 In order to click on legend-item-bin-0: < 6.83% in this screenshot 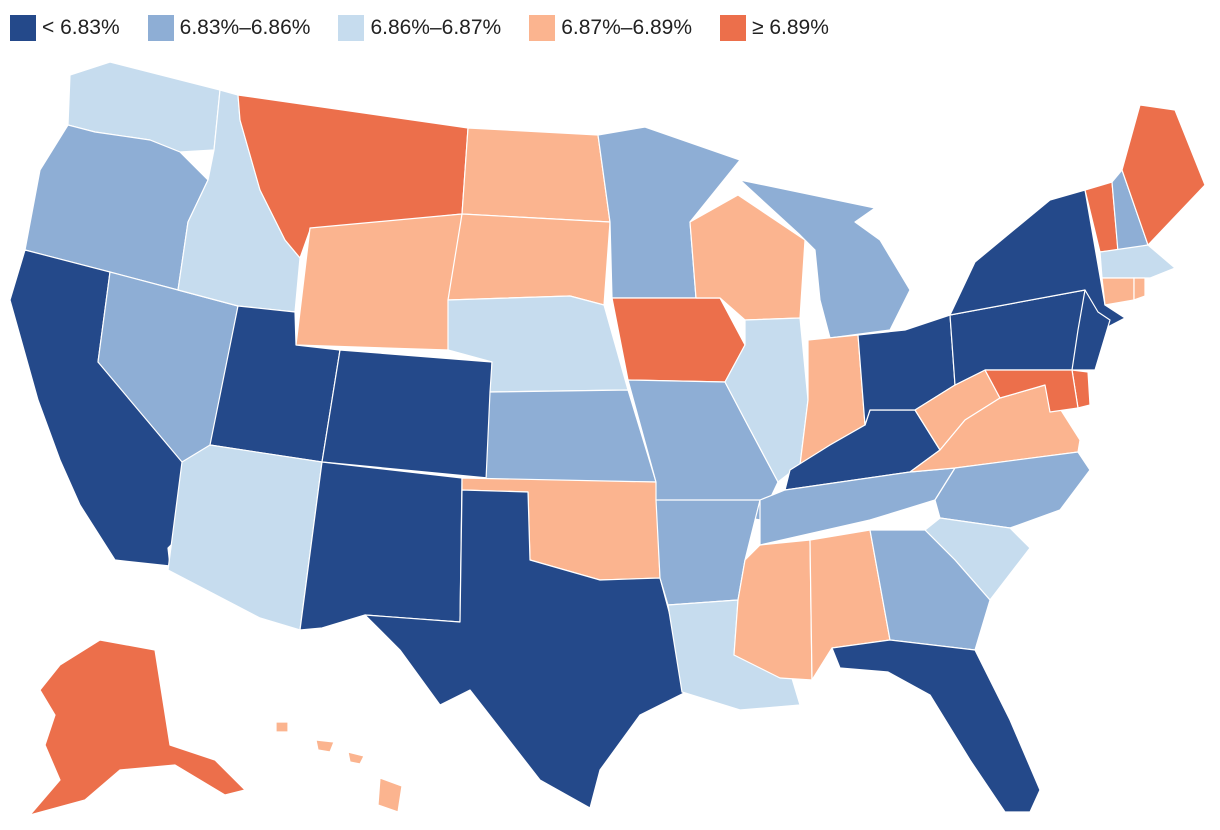, I will do `click(65, 28)`.